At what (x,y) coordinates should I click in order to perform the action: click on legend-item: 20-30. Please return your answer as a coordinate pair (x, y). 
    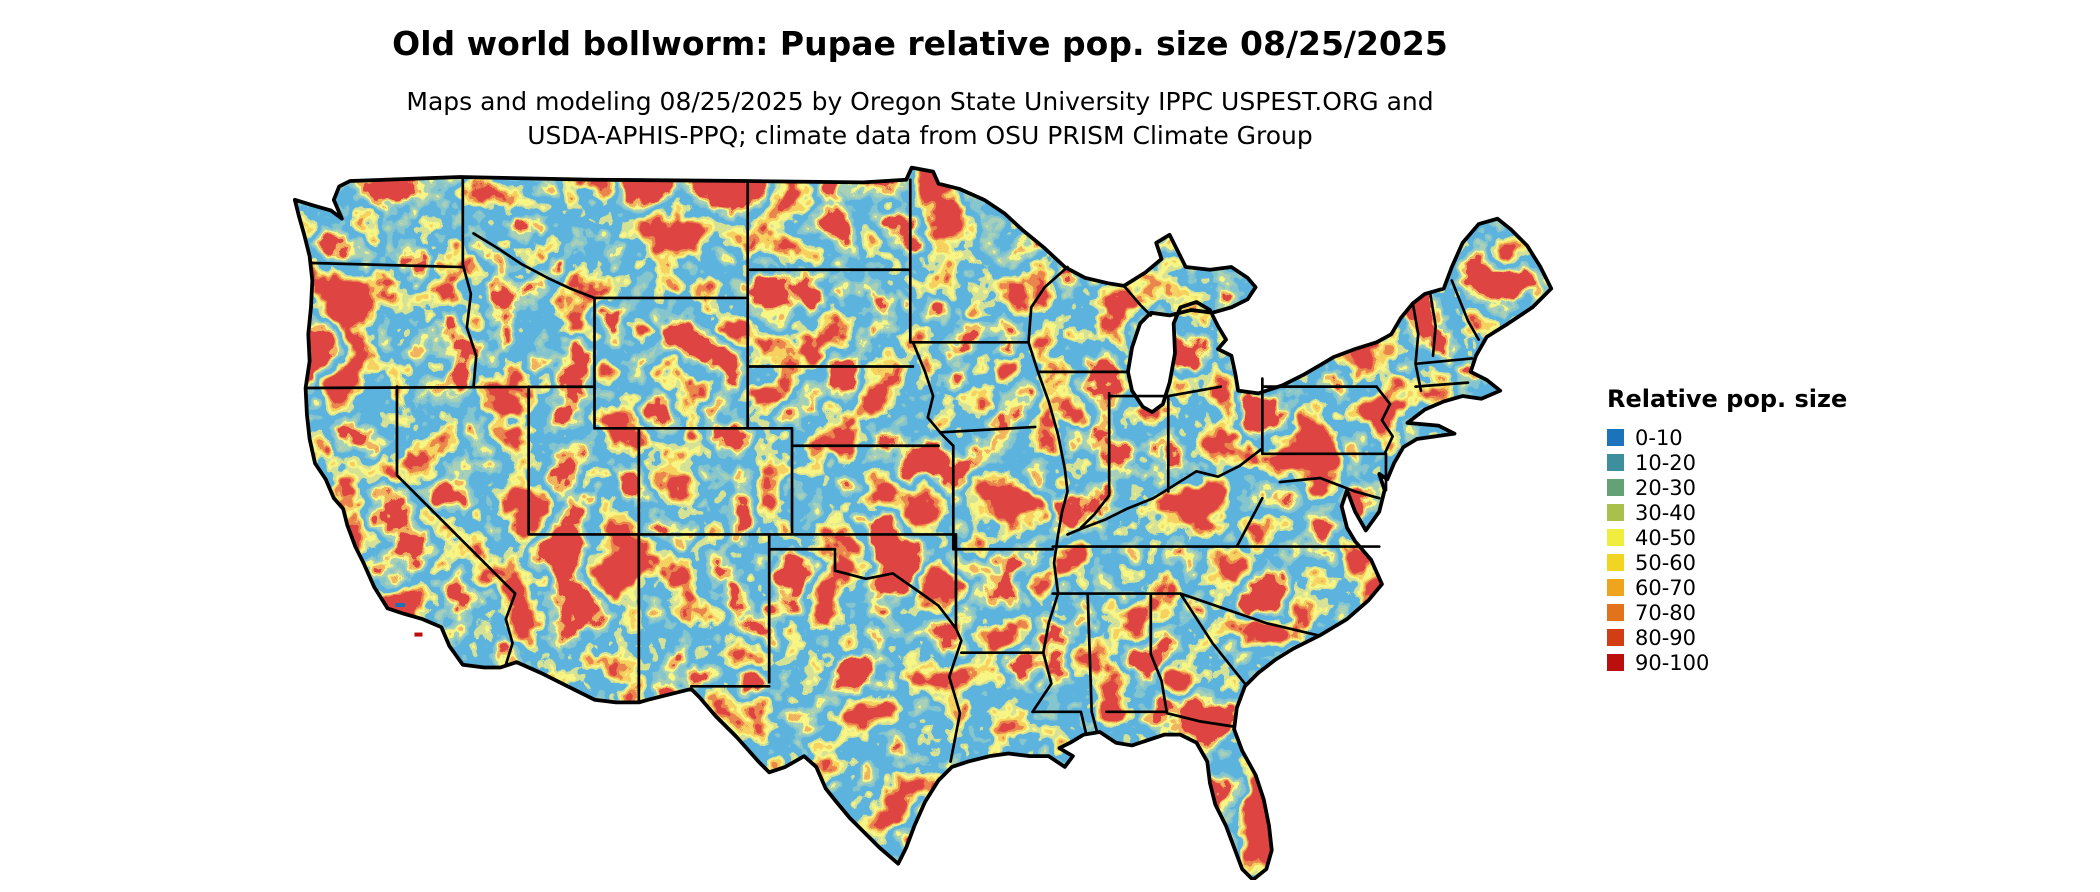
    Looking at the image, I should click on (1727, 487).